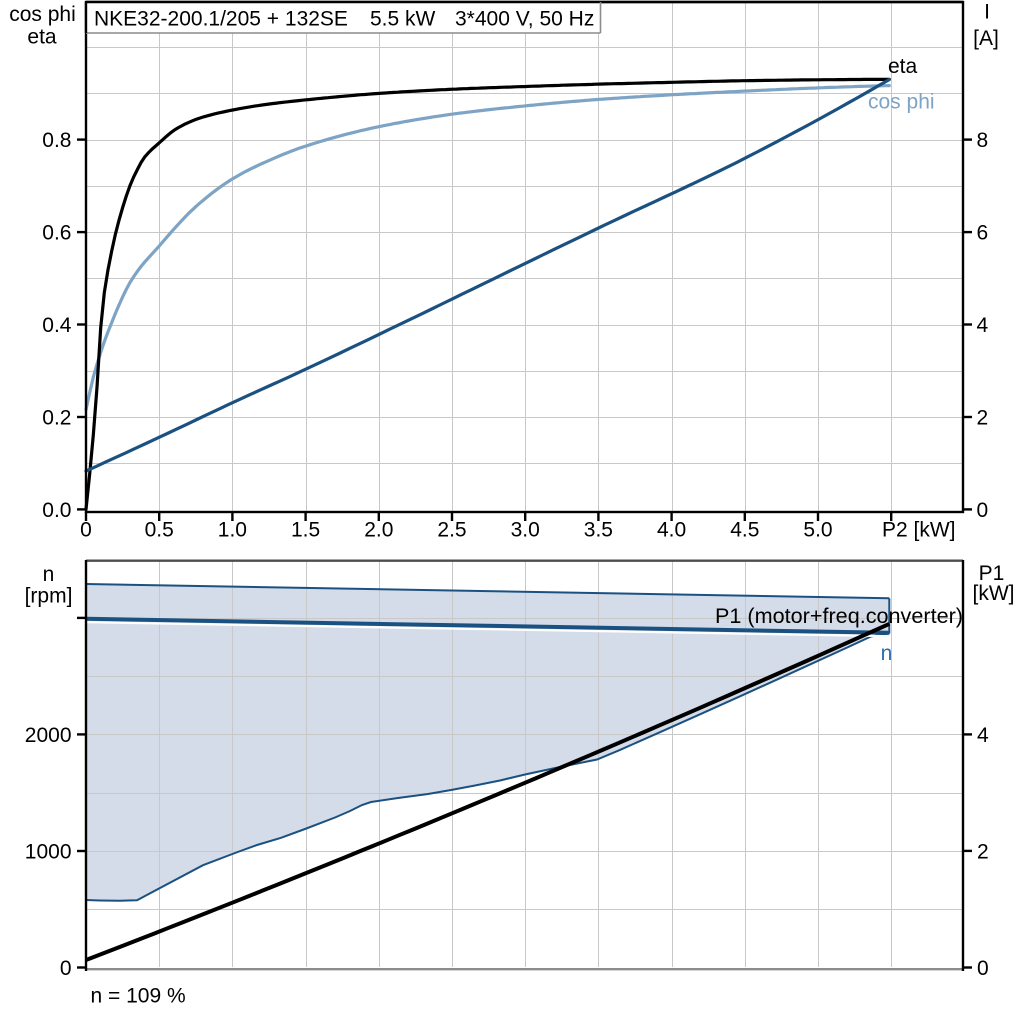 The height and width of the screenshot is (1024, 1024). What do you see at coordinates (48, 852) in the screenshot?
I see `svg-text: 1000` at bounding box center [48, 852].